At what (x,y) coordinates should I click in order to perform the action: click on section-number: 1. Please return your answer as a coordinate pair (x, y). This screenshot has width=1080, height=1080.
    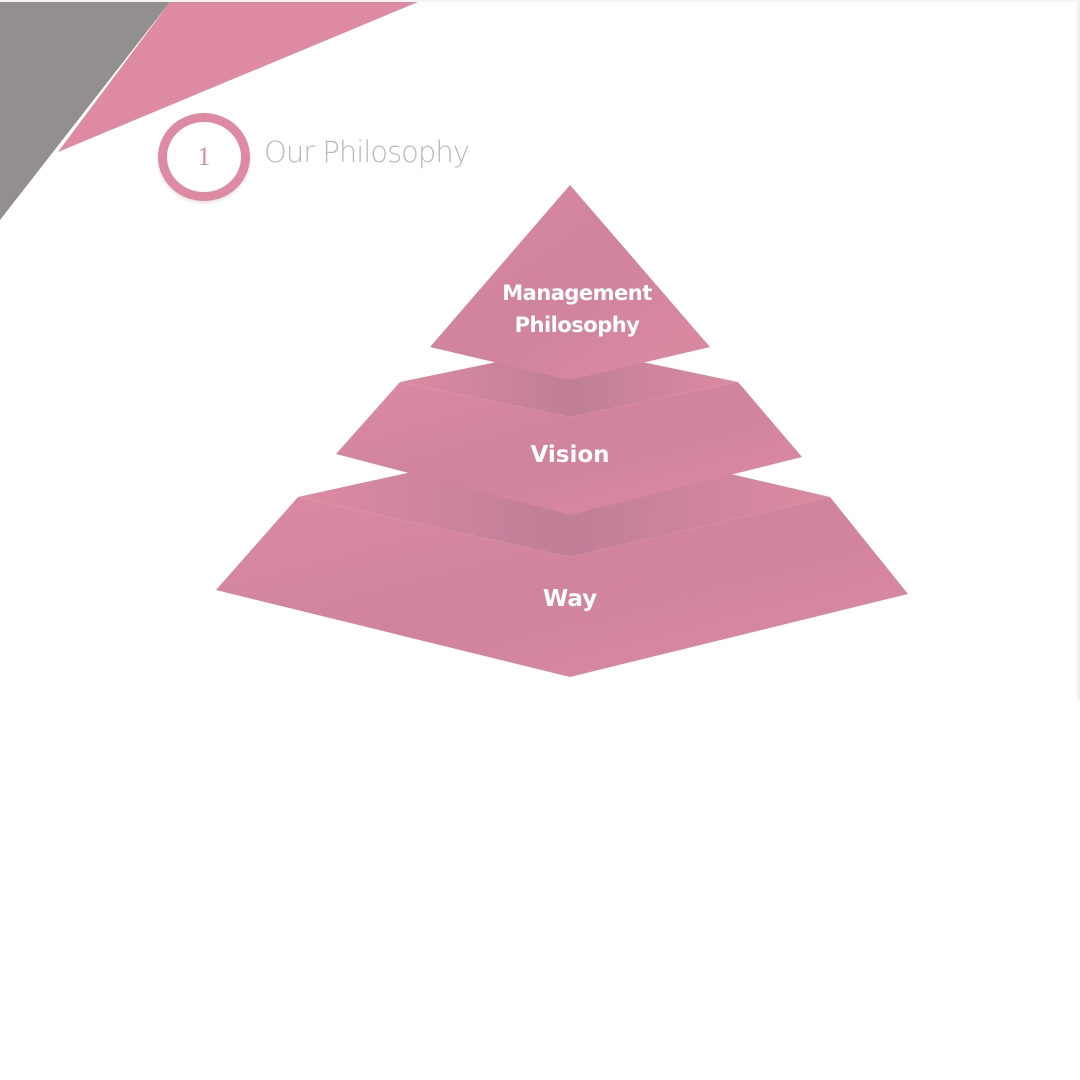
    Looking at the image, I should click on (204, 156).